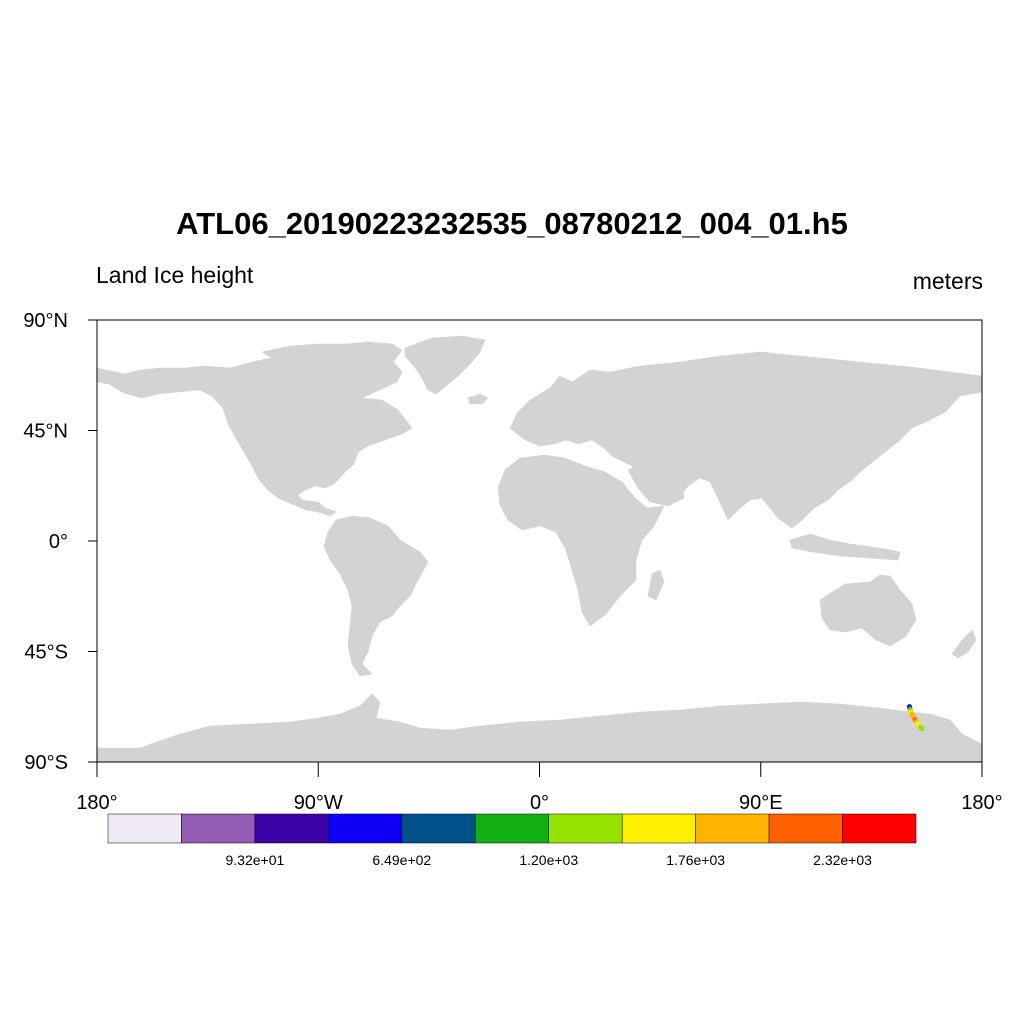 This screenshot has width=1024, height=1024. Describe the element at coordinates (478, 399) in the screenshot. I see `land-iceland` at that location.